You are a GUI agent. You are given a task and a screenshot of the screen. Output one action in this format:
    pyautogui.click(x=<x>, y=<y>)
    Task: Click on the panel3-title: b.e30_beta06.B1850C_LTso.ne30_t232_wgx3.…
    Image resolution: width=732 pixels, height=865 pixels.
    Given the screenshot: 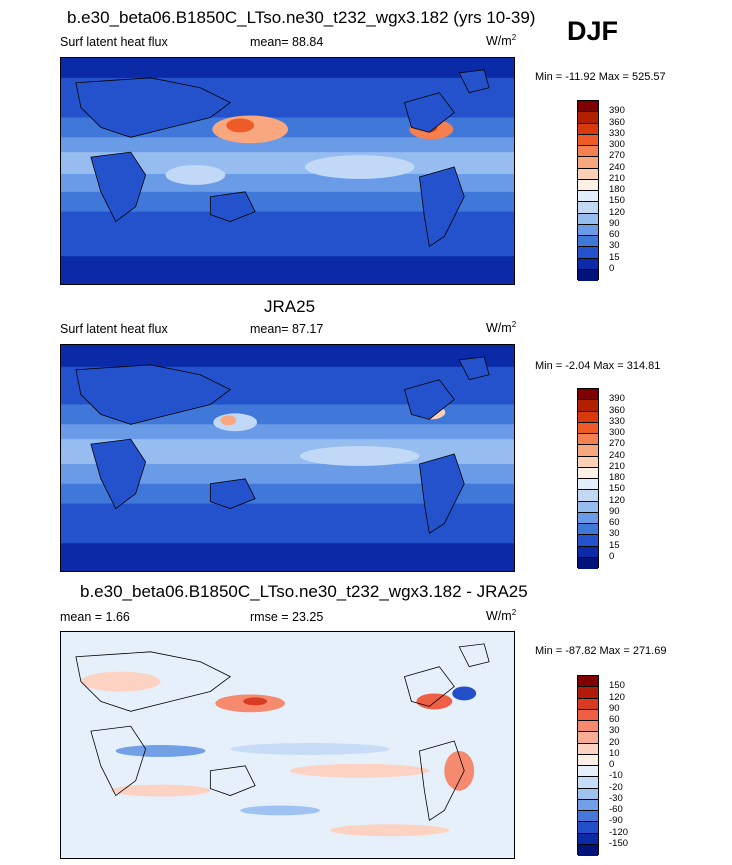 What is the action you would take?
    pyautogui.click(x=304, y=591)
    